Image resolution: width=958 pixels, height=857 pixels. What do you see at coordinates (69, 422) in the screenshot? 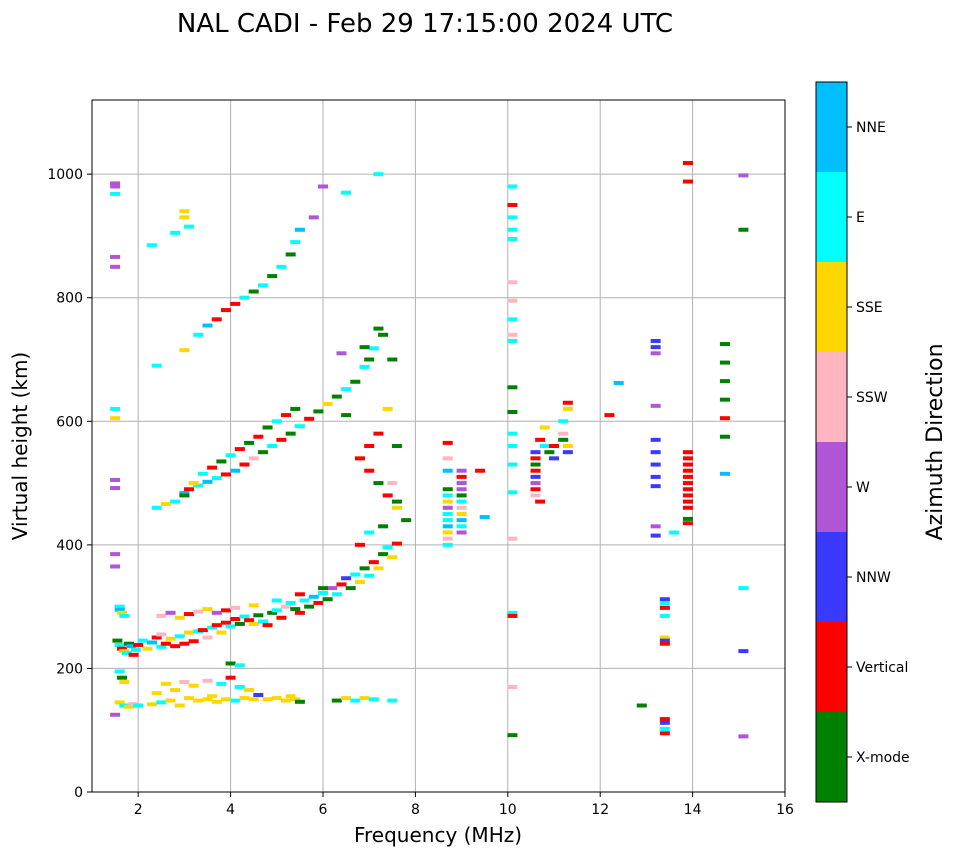
I see `y-tick-label: 600` at bounding box center [69, 422].